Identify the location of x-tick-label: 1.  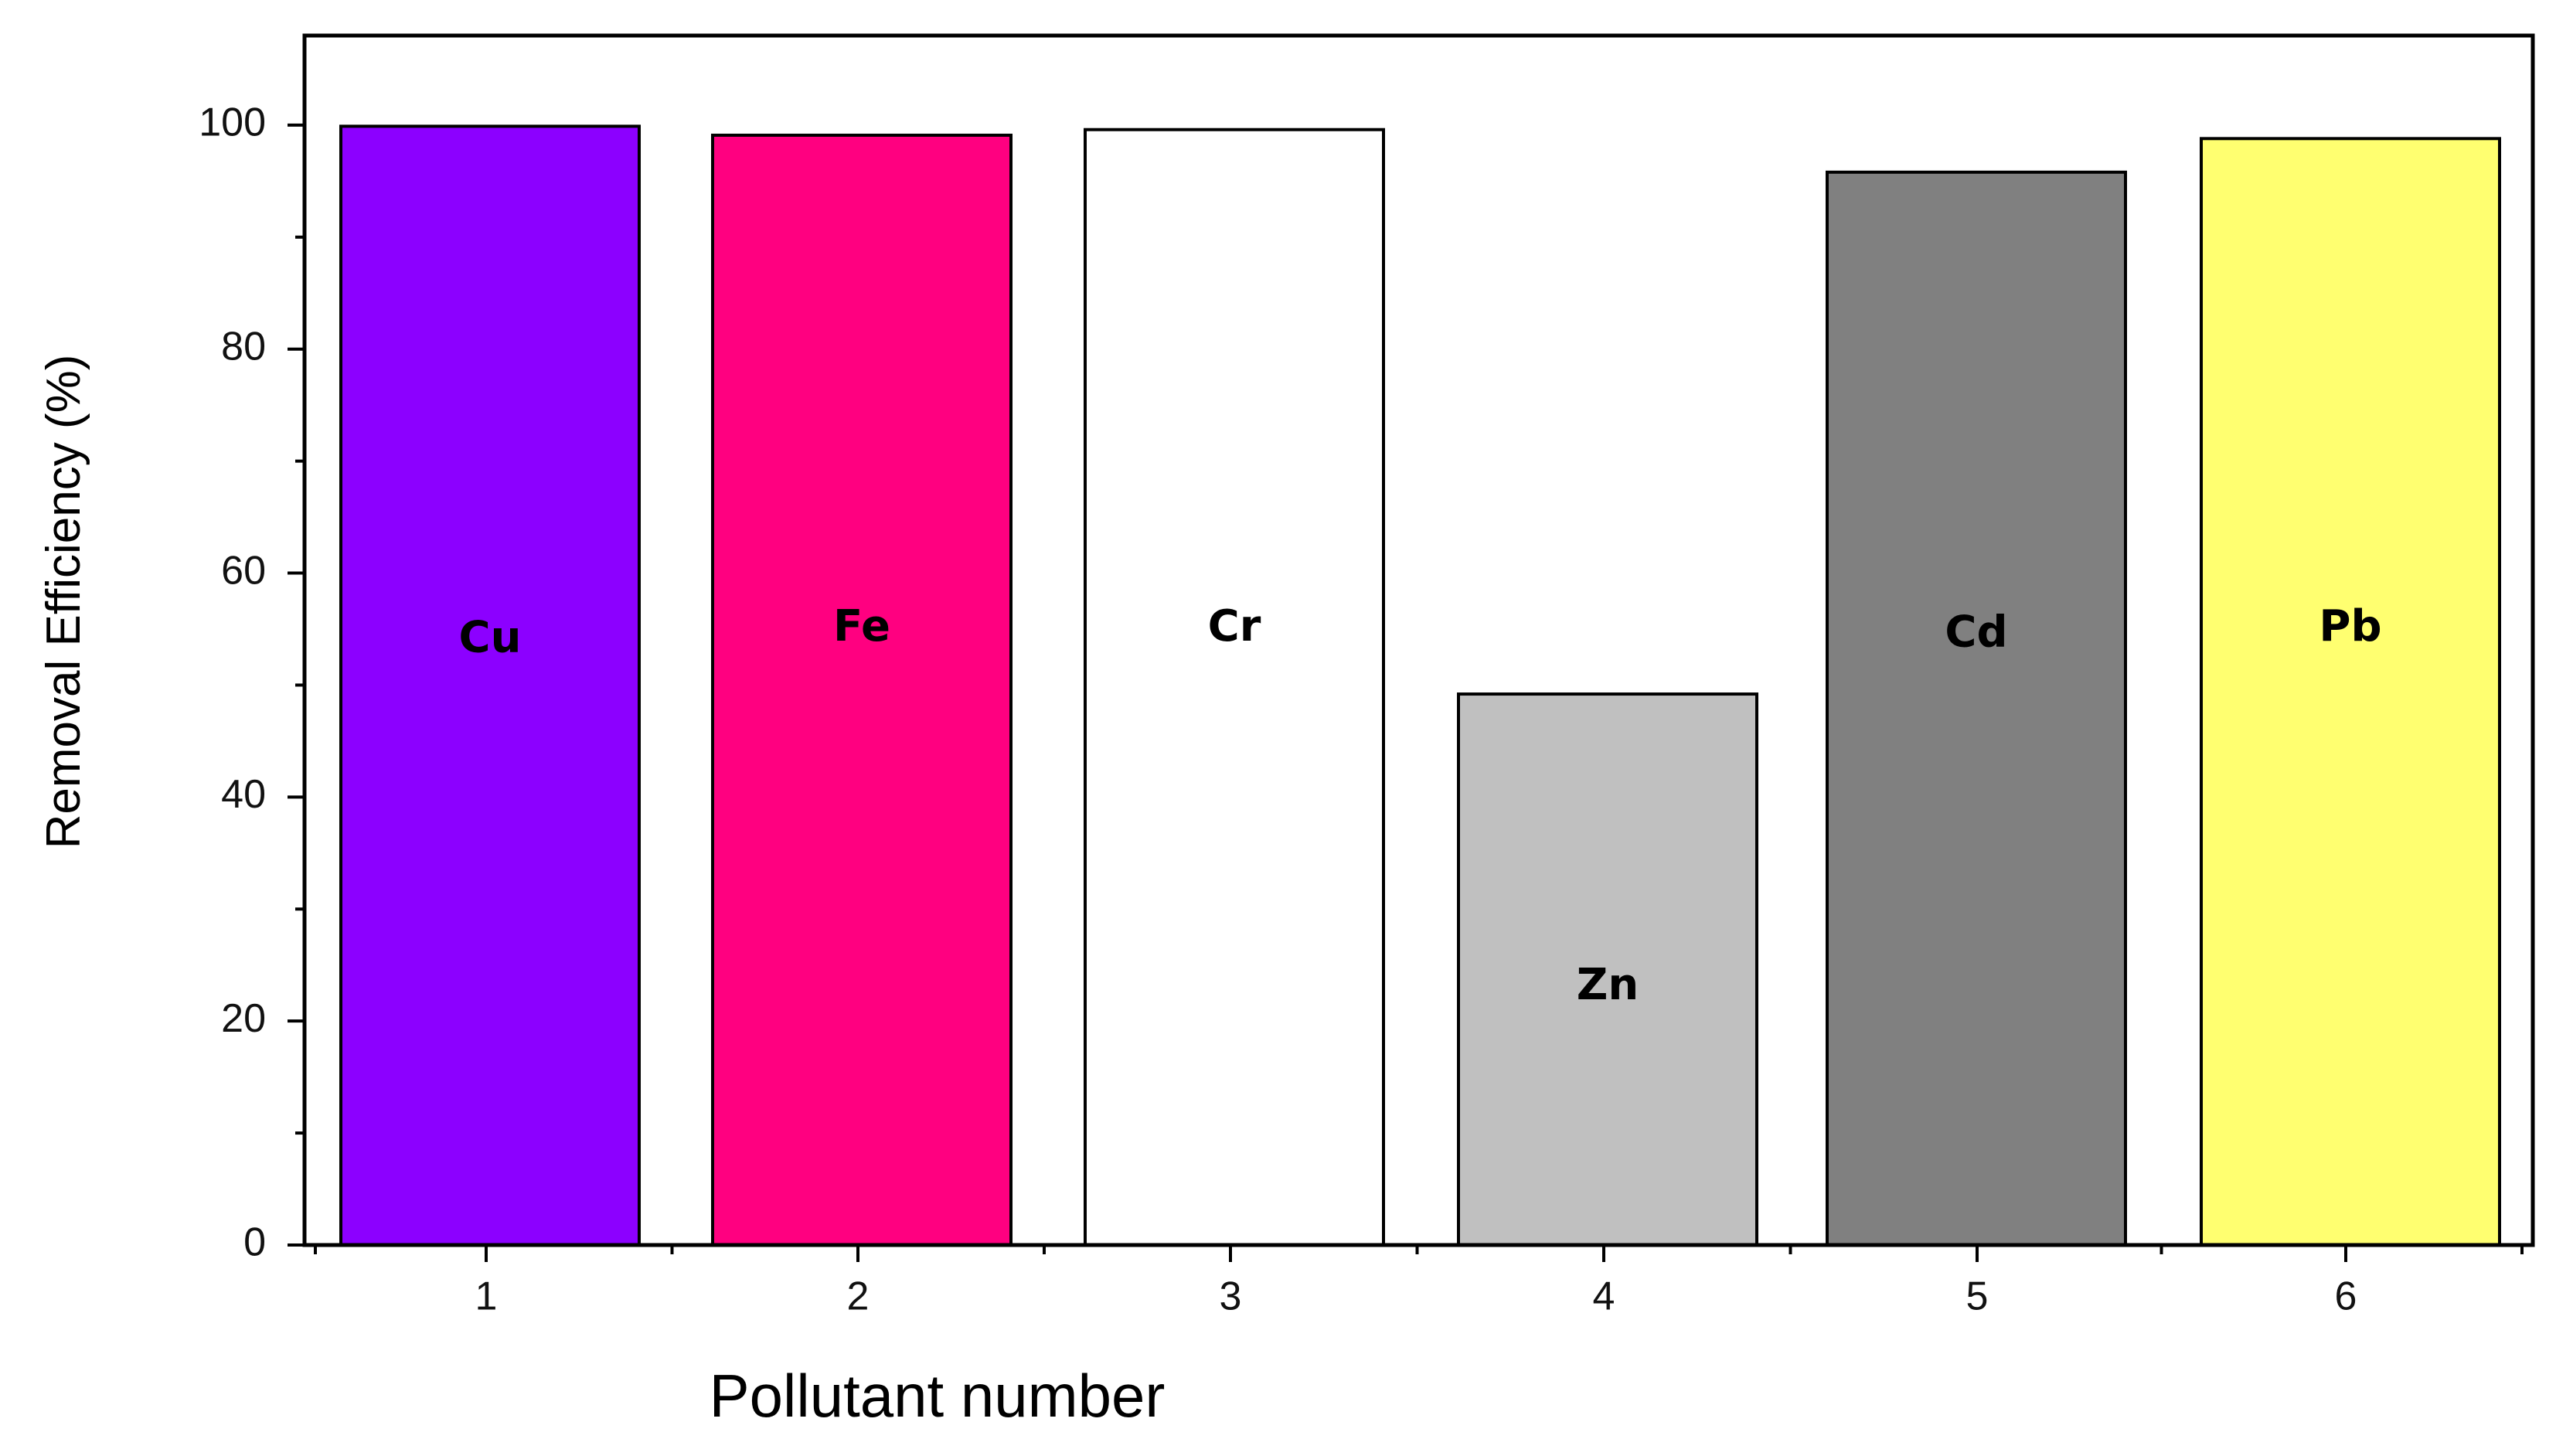
(487, 1297).